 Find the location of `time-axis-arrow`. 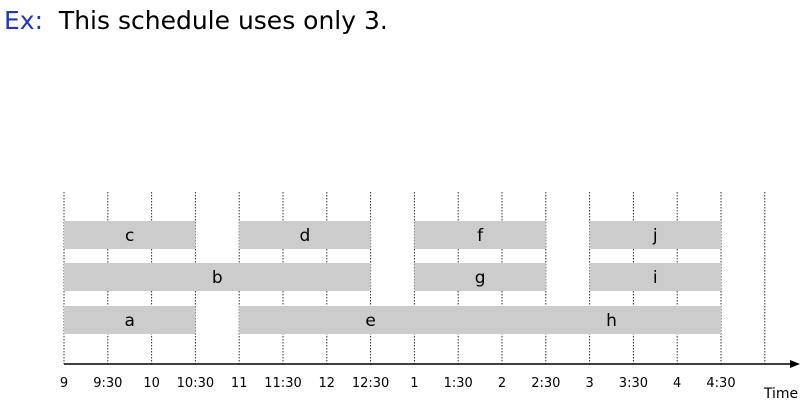

time-axis-arrow is located at coordinates (795, 364).